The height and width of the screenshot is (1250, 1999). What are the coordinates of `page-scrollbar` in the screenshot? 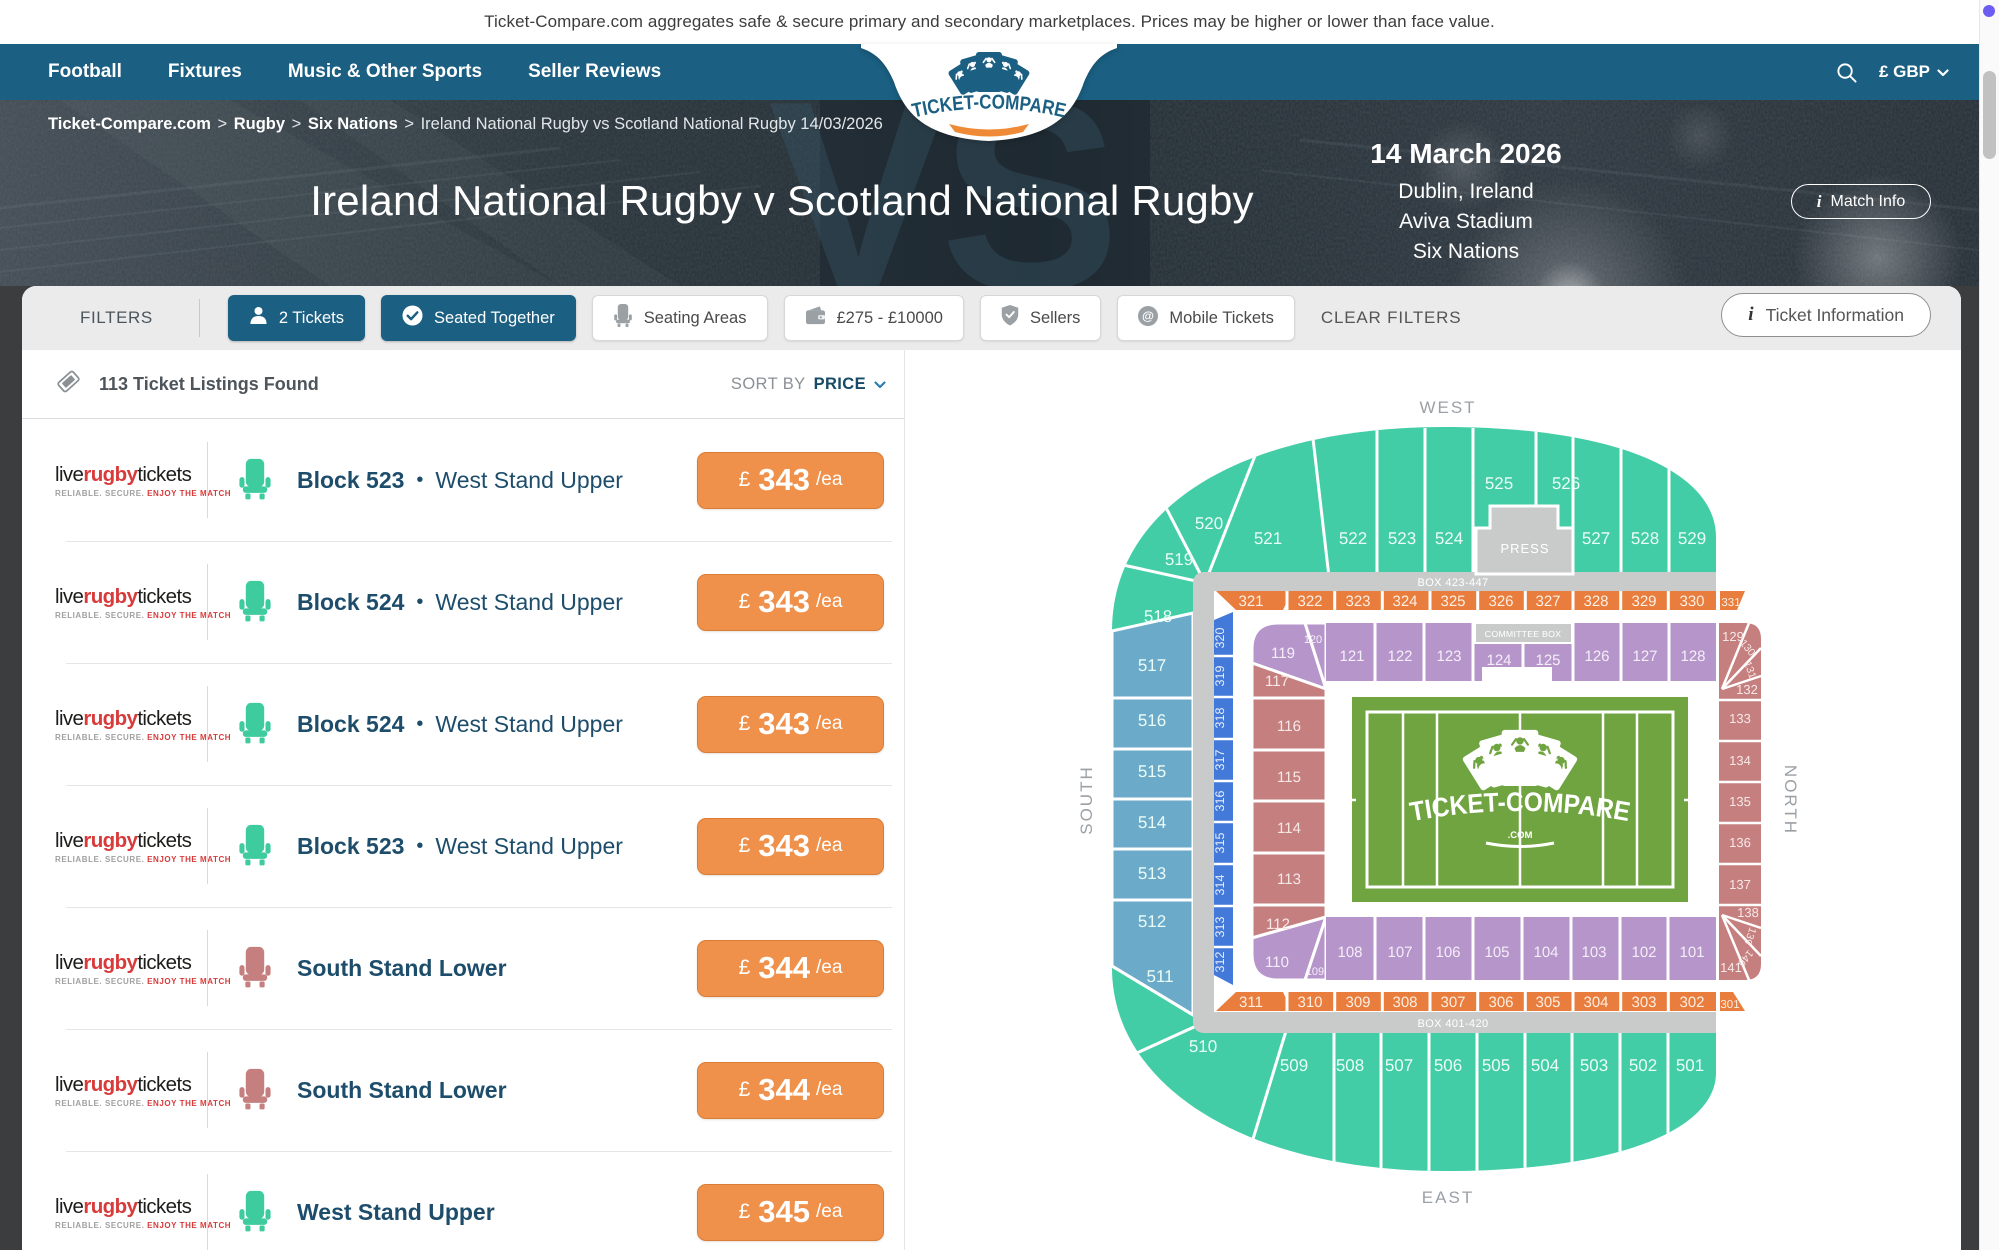 It's located at (1989, 625).